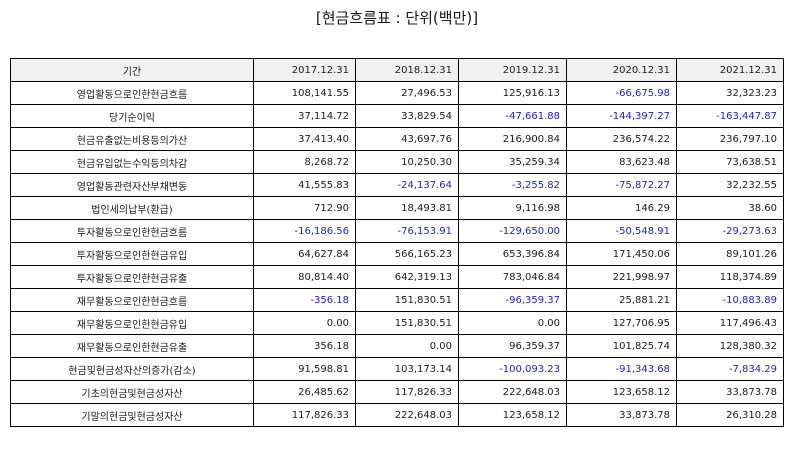 The height and width of the screenshot is (452, 794). I want to click on row-label: 현금및현금성자산의증가(감소), so click(132, 369).